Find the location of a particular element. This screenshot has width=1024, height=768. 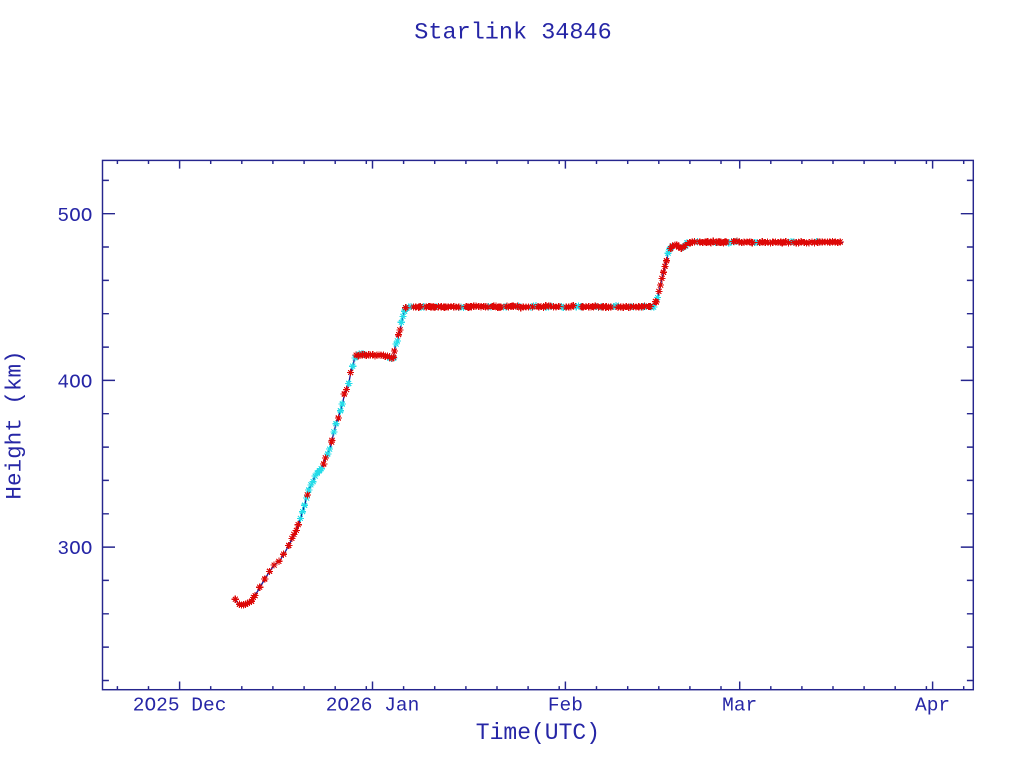

svg-text: Apr is located at coordinates (932, 706).